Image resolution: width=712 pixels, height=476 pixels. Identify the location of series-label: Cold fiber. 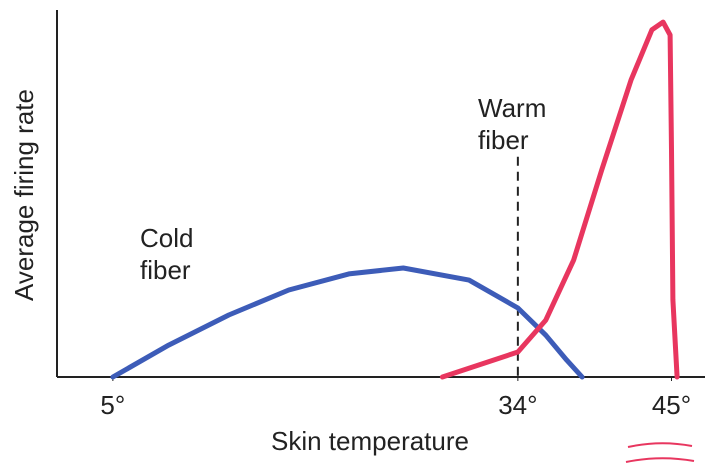
(167, 254).